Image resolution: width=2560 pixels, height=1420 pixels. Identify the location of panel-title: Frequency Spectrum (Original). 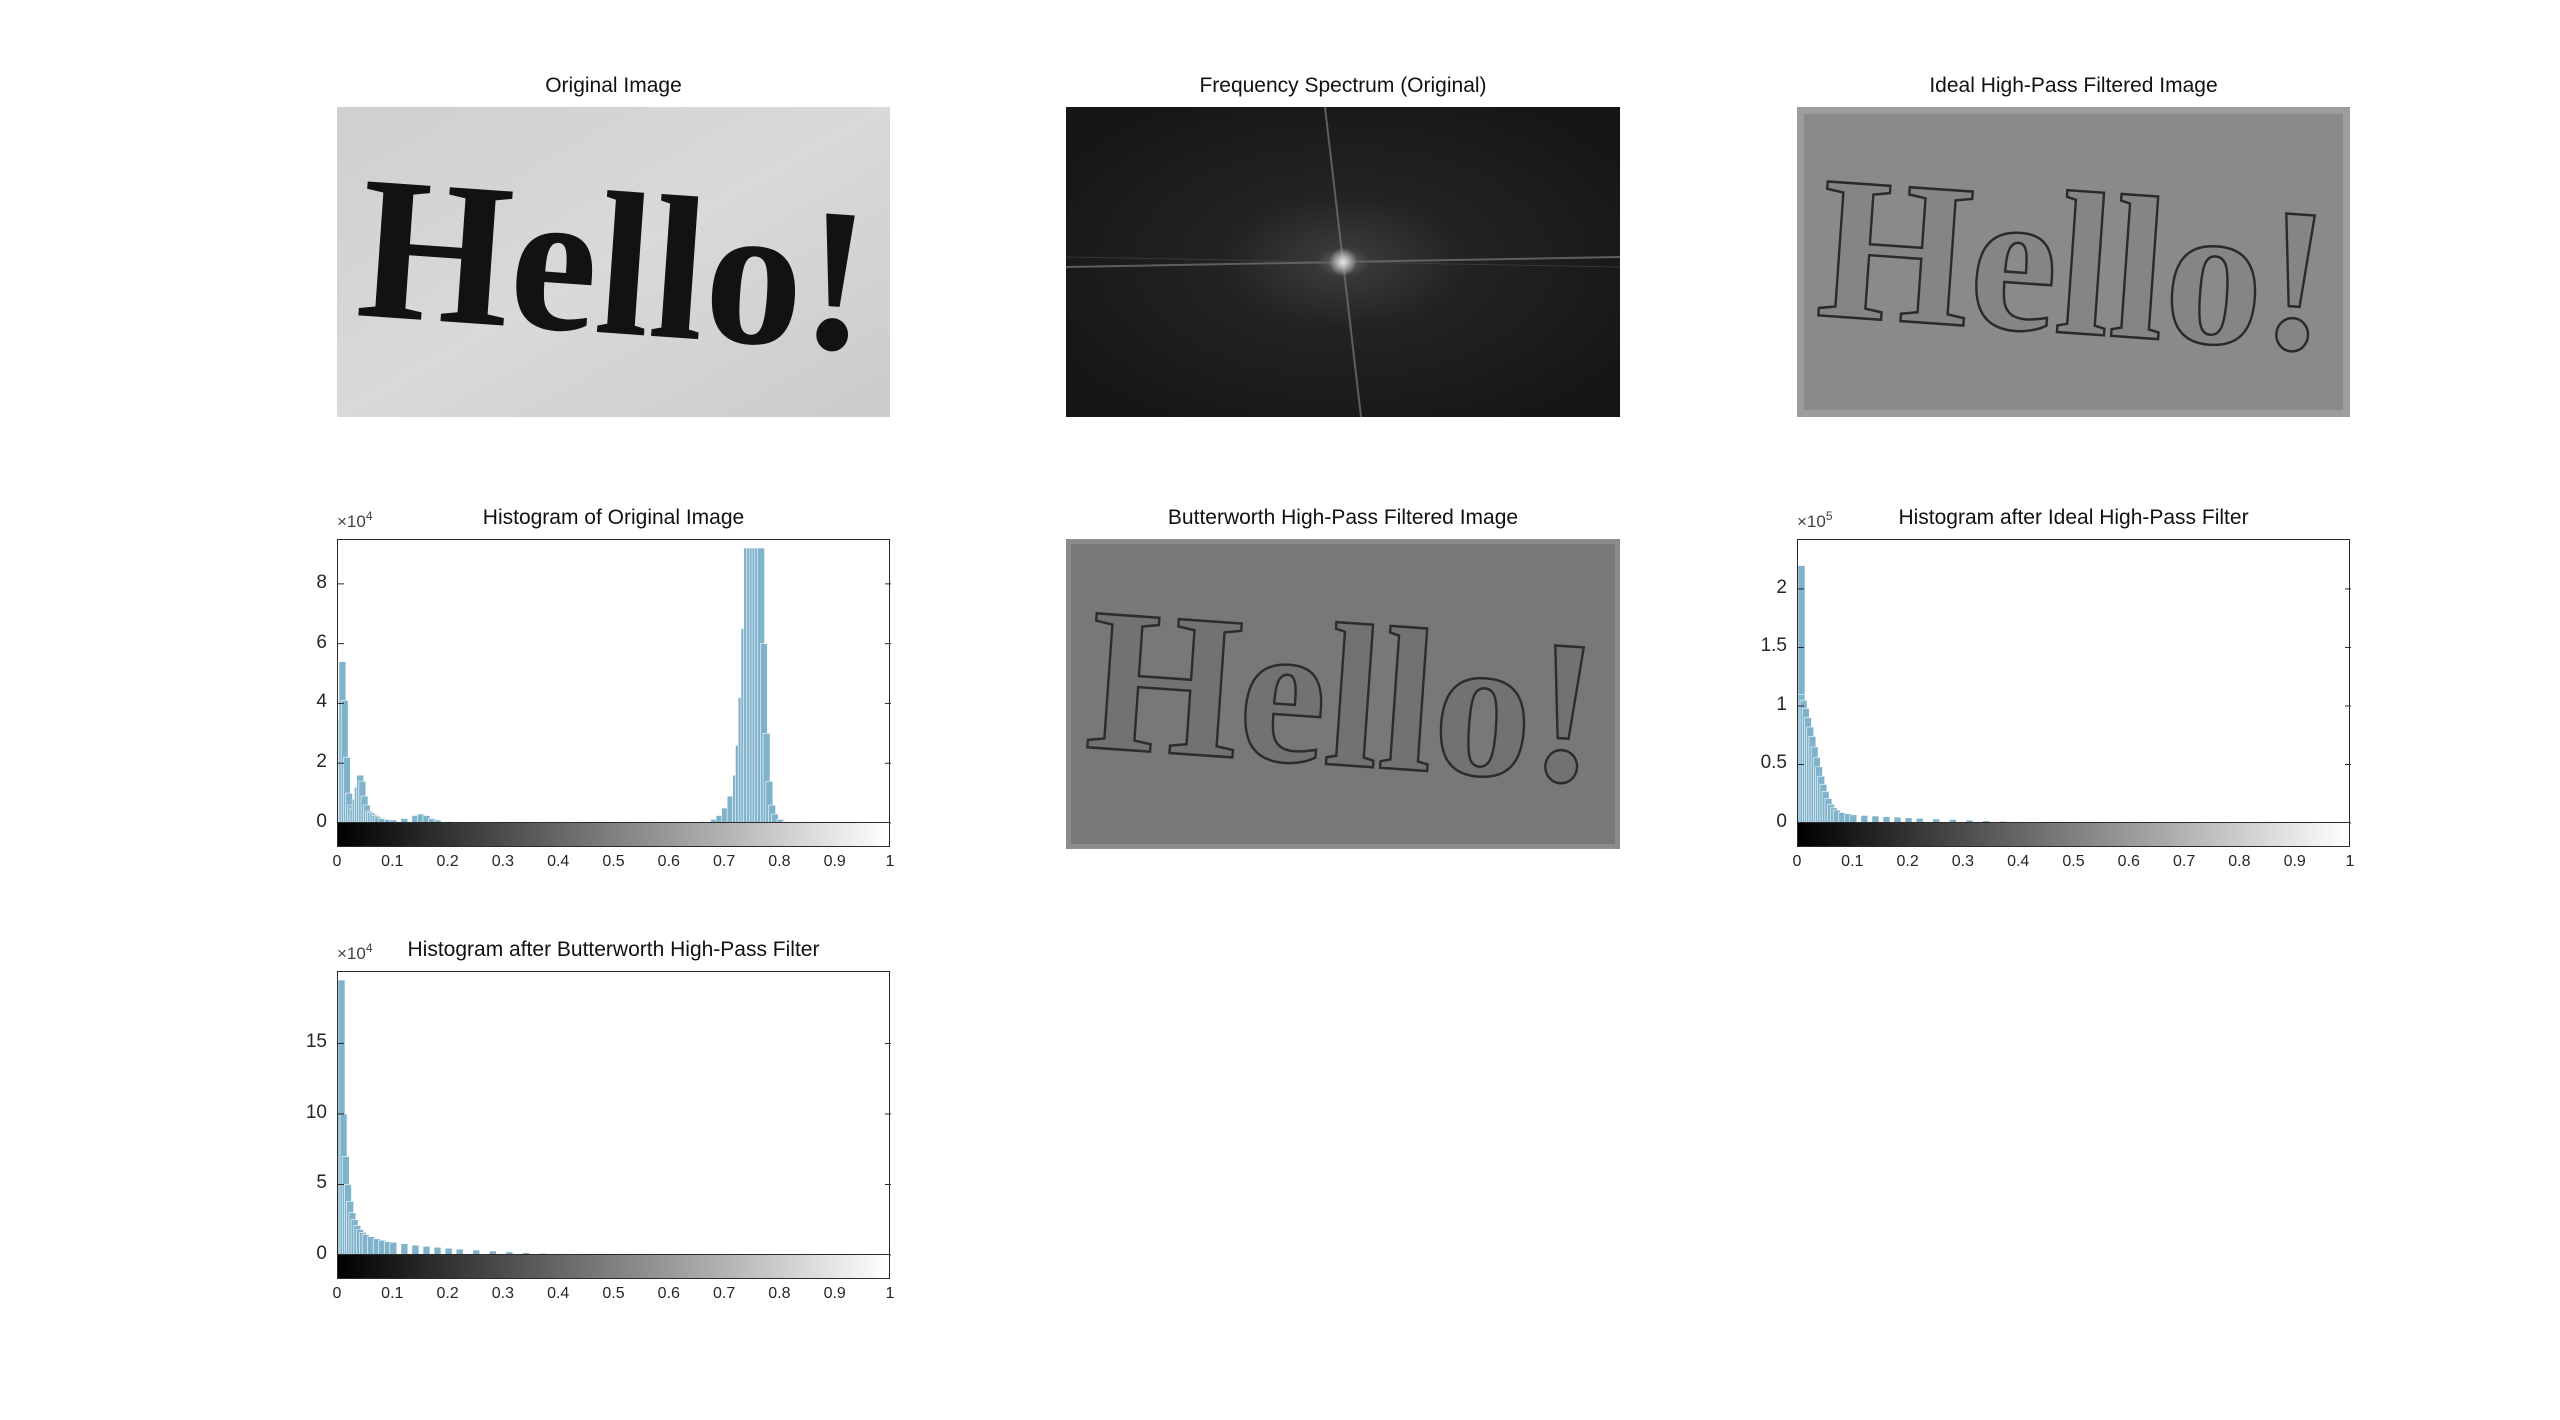
(1343, 85).